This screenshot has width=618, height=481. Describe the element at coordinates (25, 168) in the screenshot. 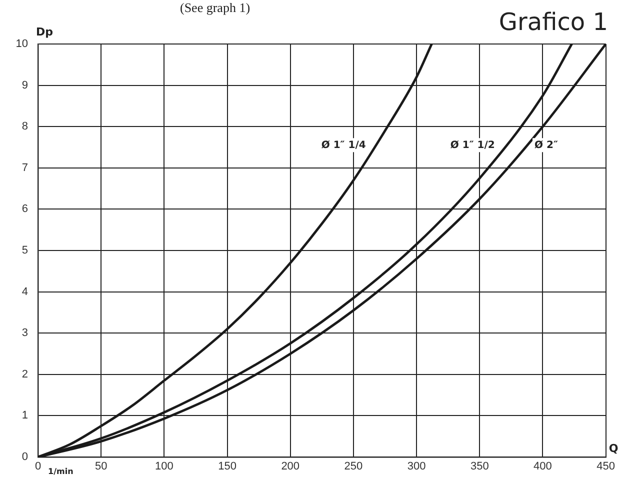

I see `y-tick-label: 7` at that location.